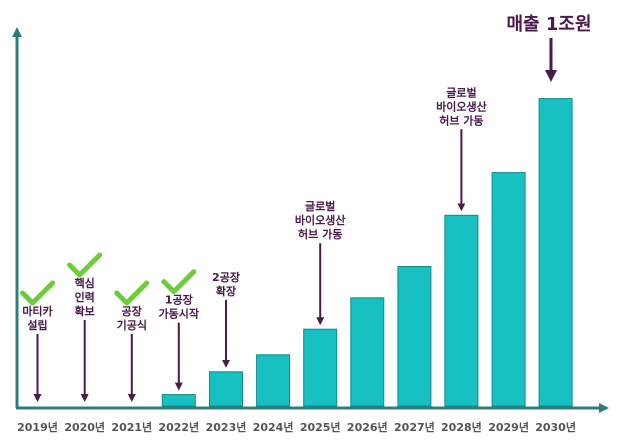 The height and width of the screenshot is (442, 620). I want to click on x-tick-label: 2021년, so click(131, 427).